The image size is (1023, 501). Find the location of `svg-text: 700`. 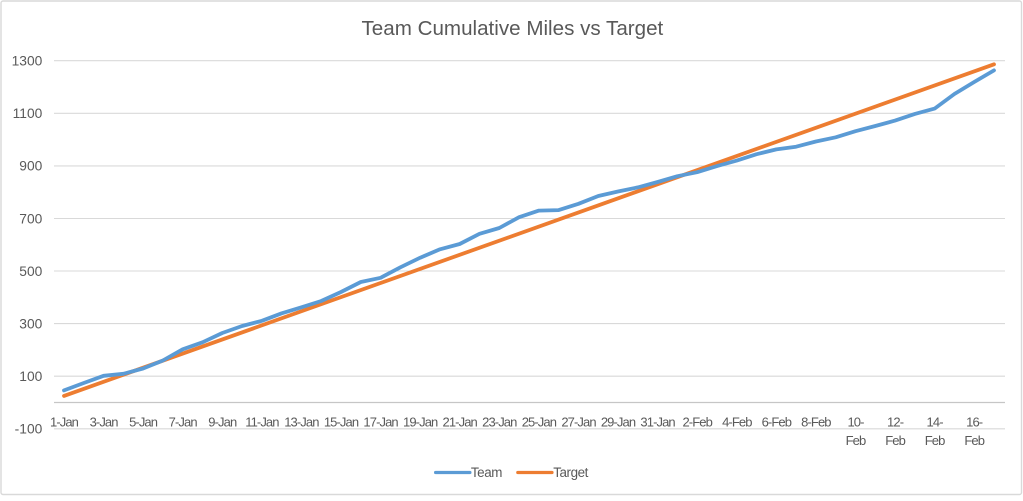

svg-text: 700 is located at coordinates (30, 218).